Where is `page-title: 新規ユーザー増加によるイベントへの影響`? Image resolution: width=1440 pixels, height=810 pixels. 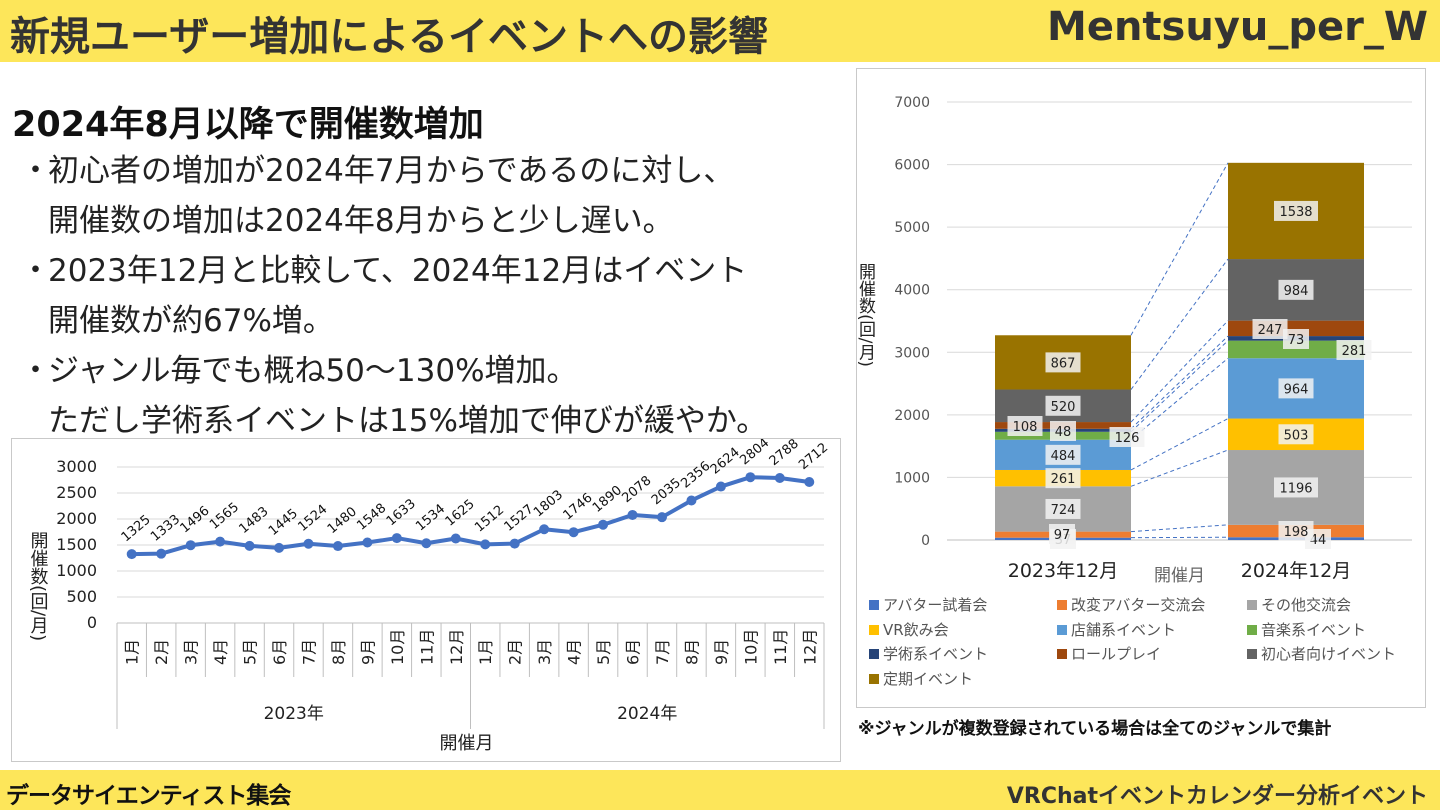
page-title: 新規ユーザー増加によるイベントへの影響 is located at coordinates (389, 37).